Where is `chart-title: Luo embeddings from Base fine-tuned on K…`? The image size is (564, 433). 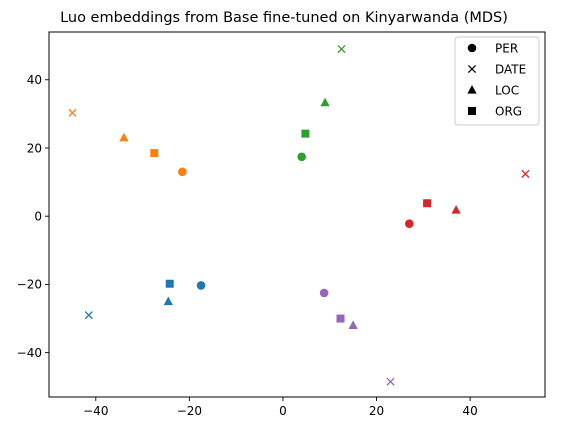 chart-title: Luo embeddings from Base fine-tuned on K… is located at coordinates (284, 18).